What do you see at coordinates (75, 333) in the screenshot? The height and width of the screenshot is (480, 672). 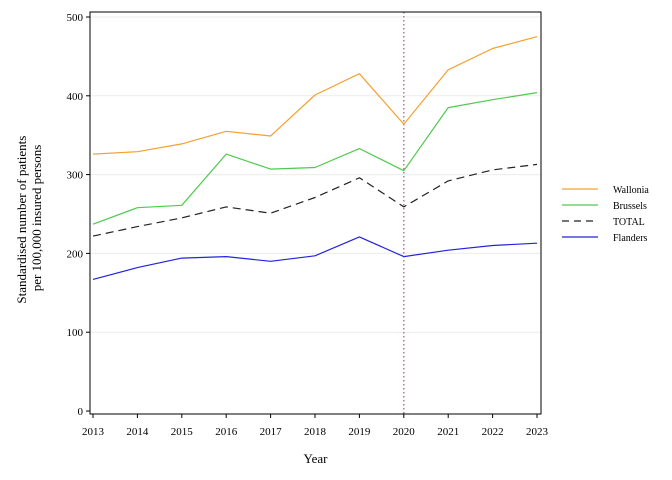 I see `y-tick-label-100: 100` at bounding box center [75, 333].